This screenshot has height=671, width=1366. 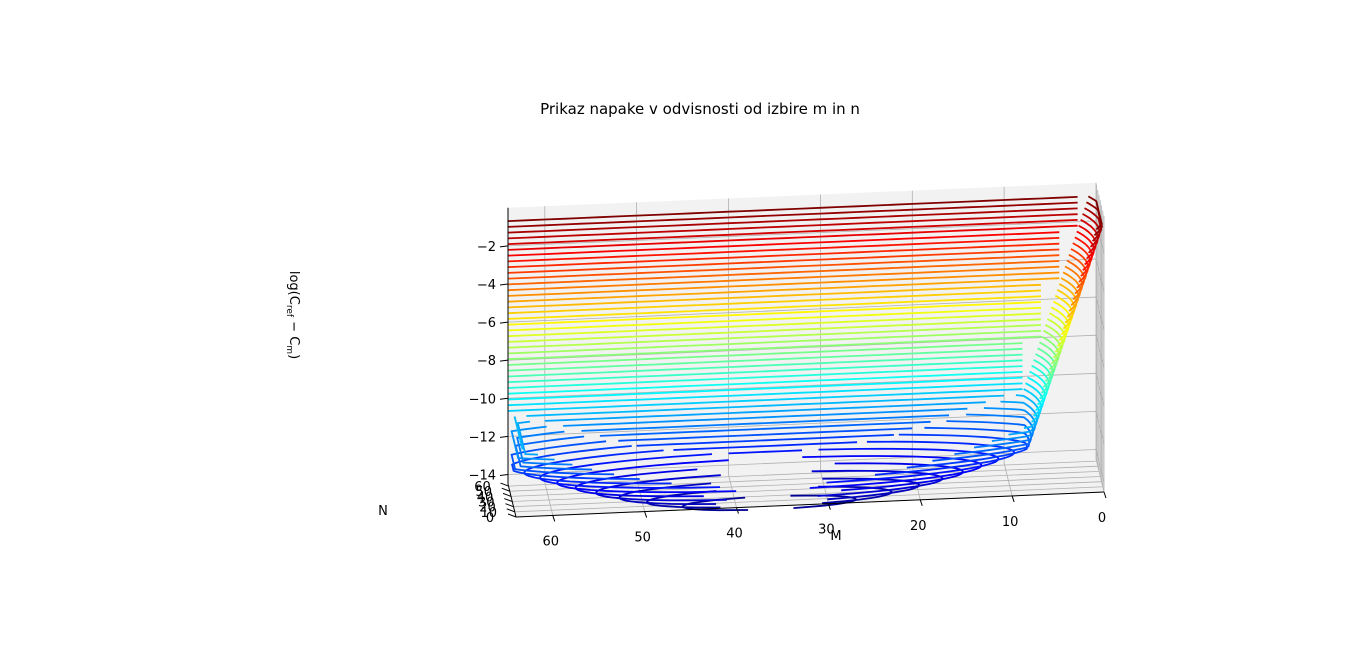 What do you see at coordinates (383, 511) in the screenshot?
I see `y-axis-label: N` at bounding box center [383, 511].